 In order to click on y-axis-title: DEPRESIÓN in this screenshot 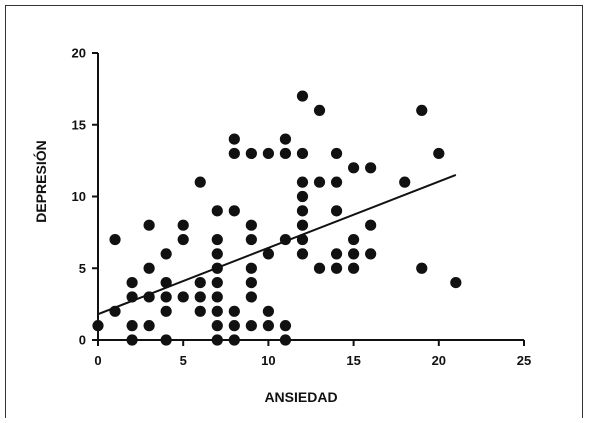, I will do `click(40, 181)`.